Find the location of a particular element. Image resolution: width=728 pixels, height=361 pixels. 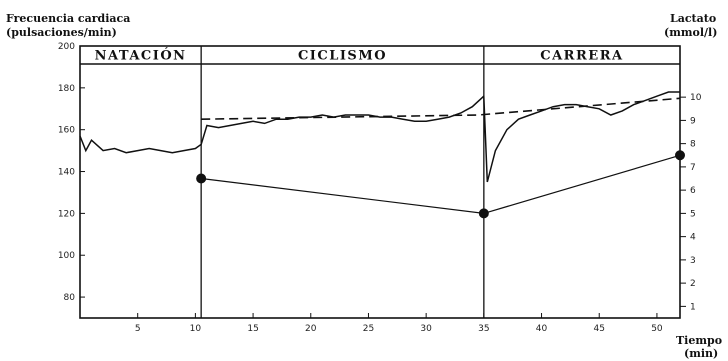

x-tick-label: 5 is located at coordinates (138, 329).